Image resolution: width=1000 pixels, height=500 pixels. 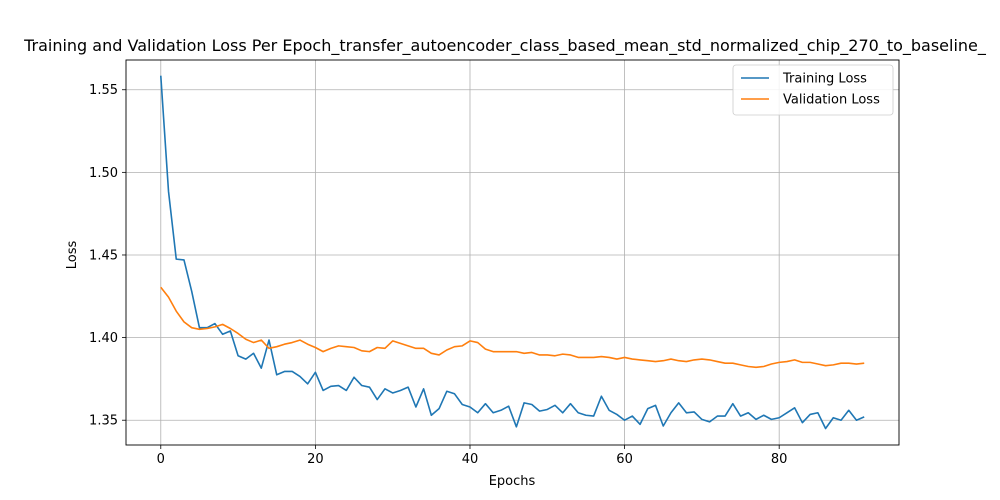 I want to click on legend: Training Loss Validation Loss, so click(x=813, y=90).